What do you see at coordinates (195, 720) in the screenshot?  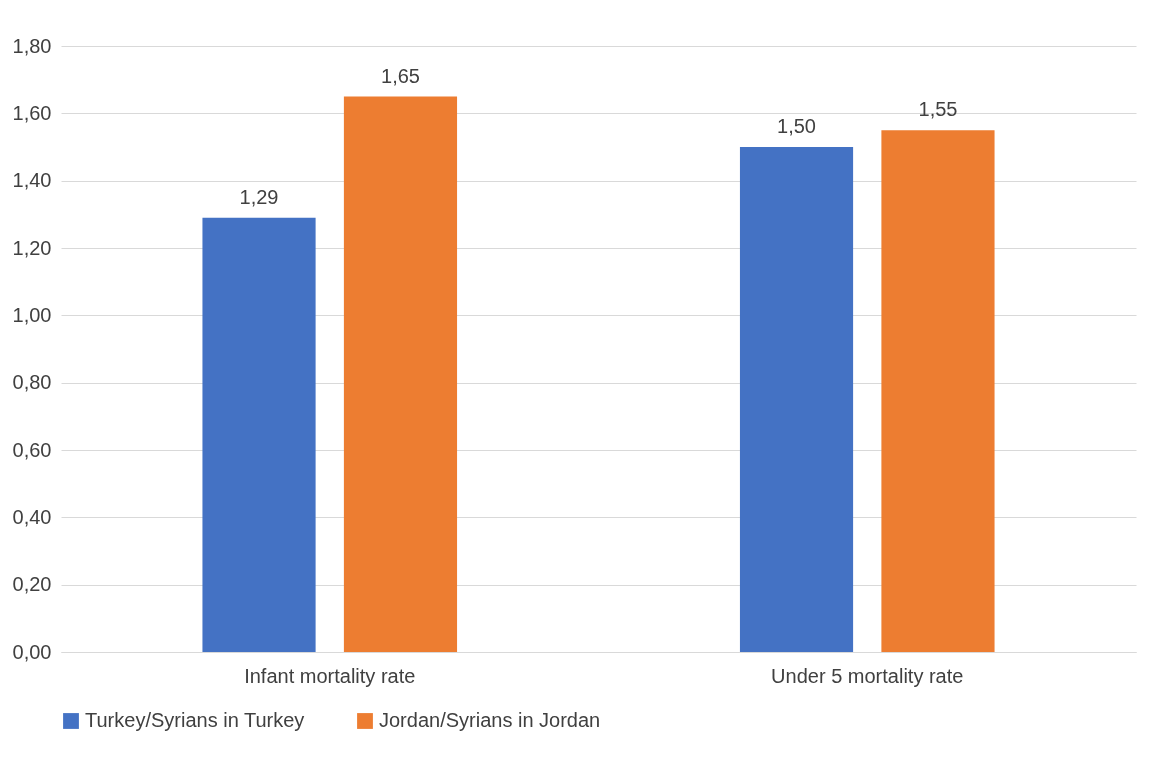 I see `legend-label: Turkey/Syrians in Turkey` at bounding box center [195, 720].